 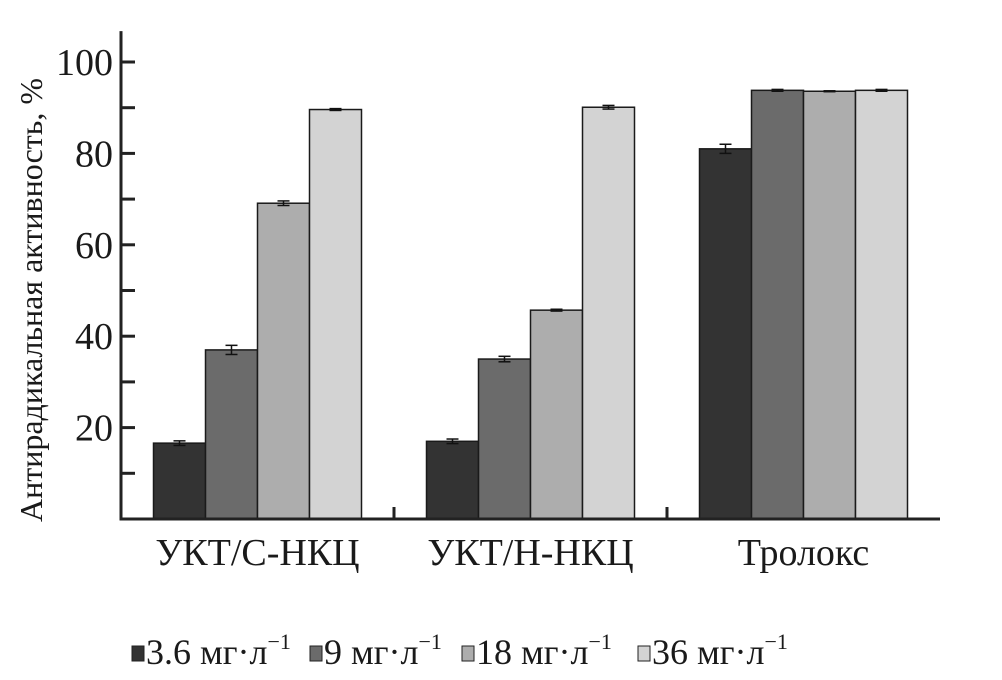 I want to click on y-tick-label: 20, so click(x=94, y=429).